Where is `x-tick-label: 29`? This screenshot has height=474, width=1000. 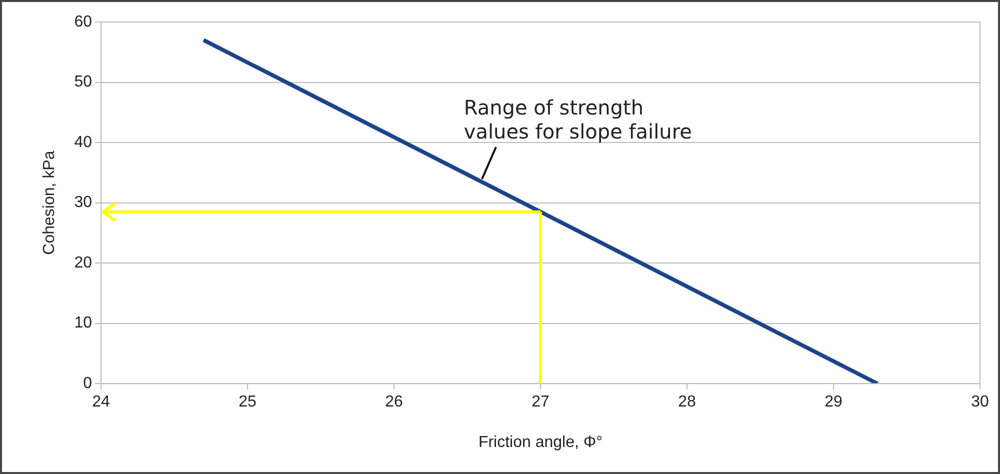 x-tick-label: 29 is located at coordinates (833, 402).